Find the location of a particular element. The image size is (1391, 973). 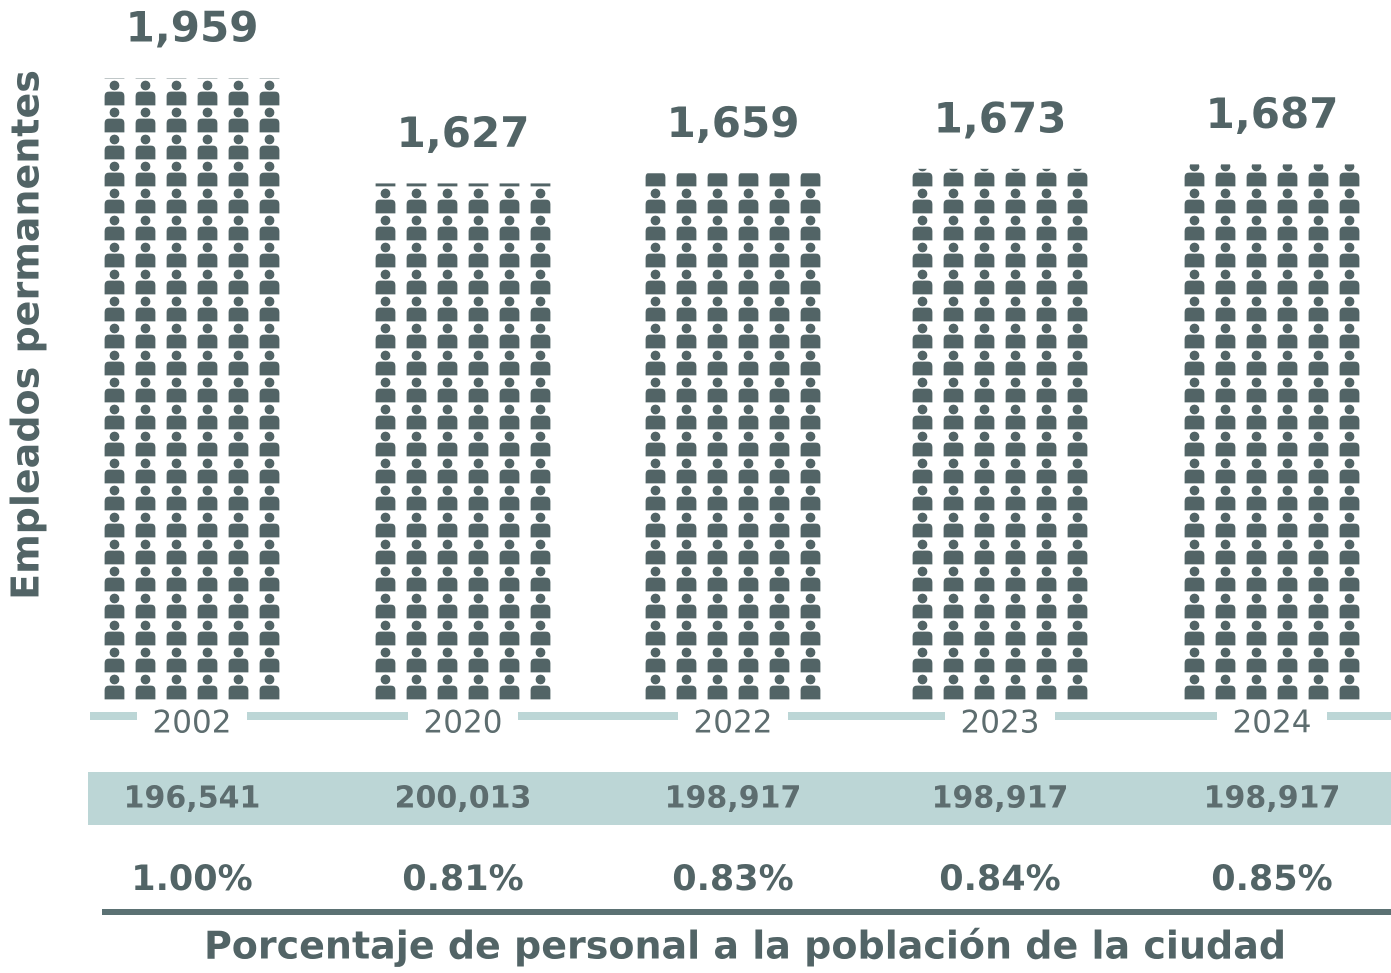

value-label: 1,627 is located at coordinates (463, 132).